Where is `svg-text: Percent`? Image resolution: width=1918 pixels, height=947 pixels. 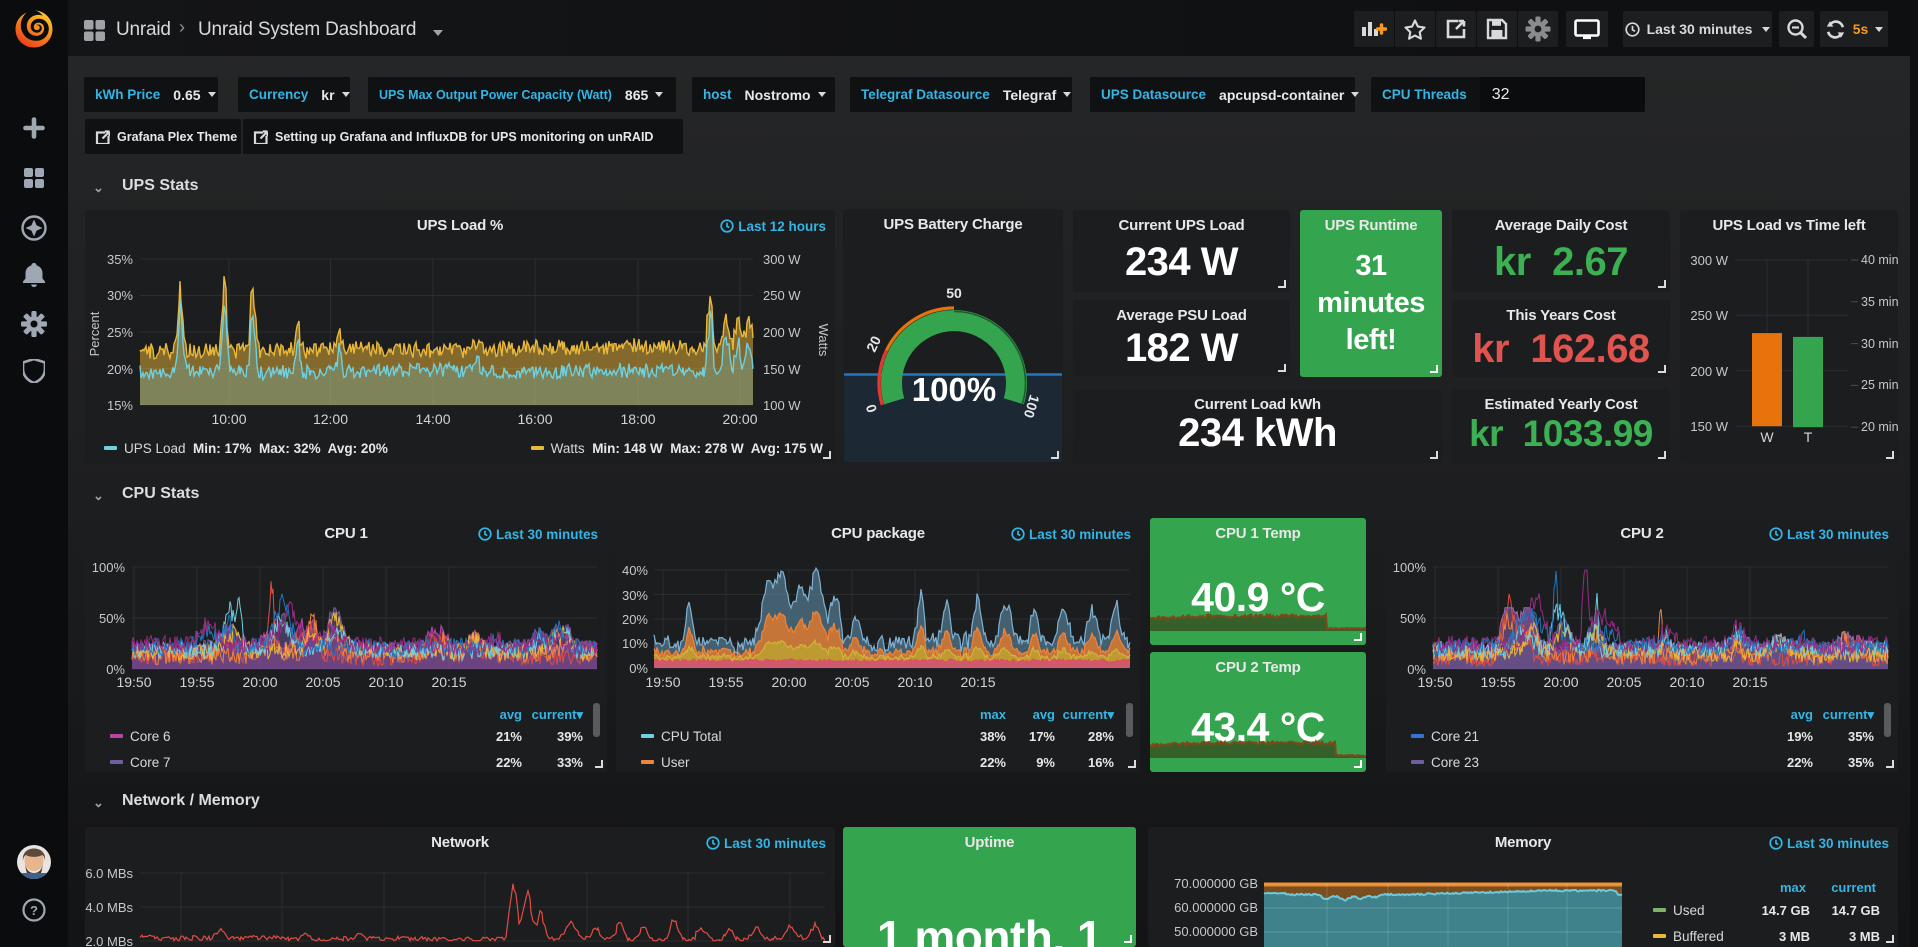 svg-text: Percent is located at coordinates (94, 333).